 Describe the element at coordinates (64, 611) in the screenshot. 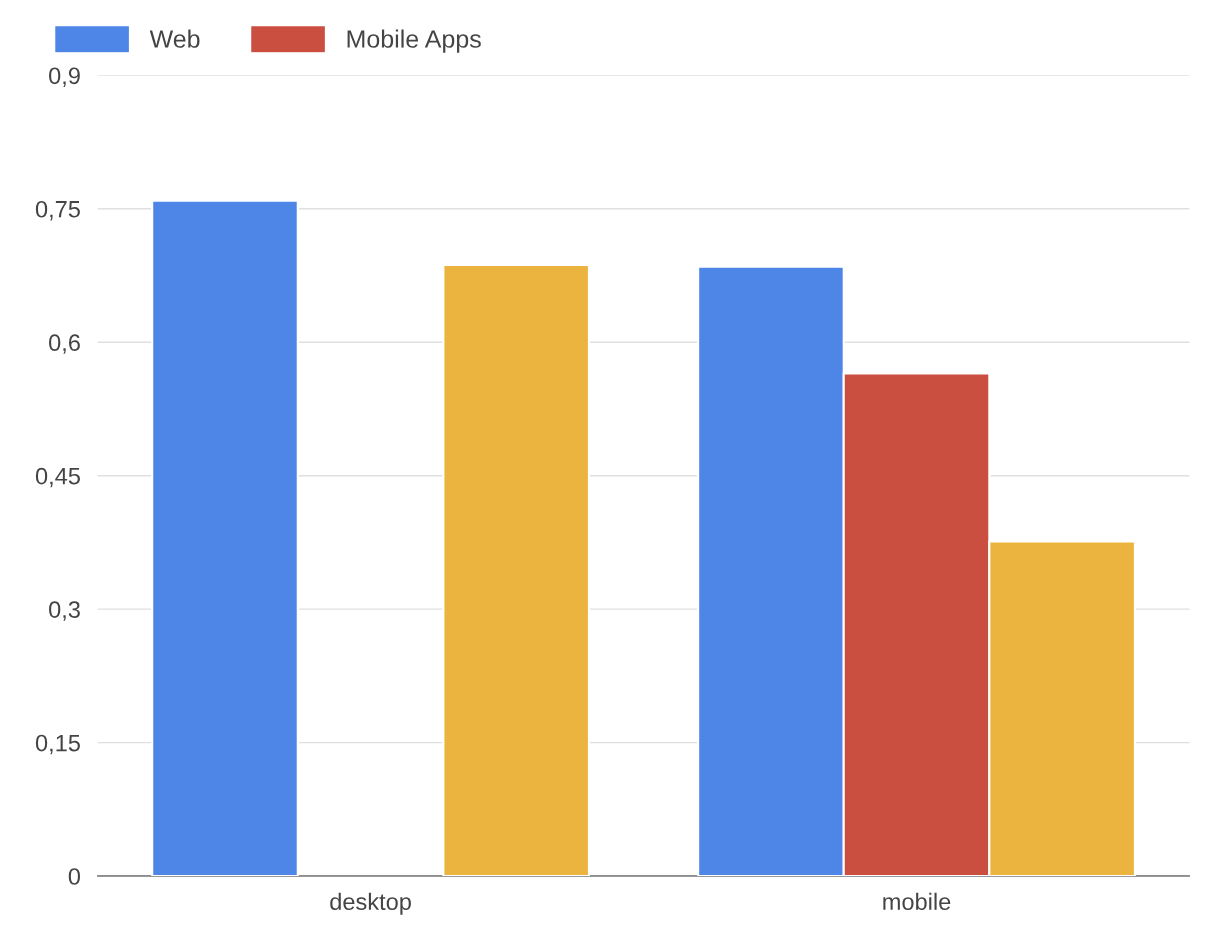

I see `y-tick-label: 0,3` at that location.